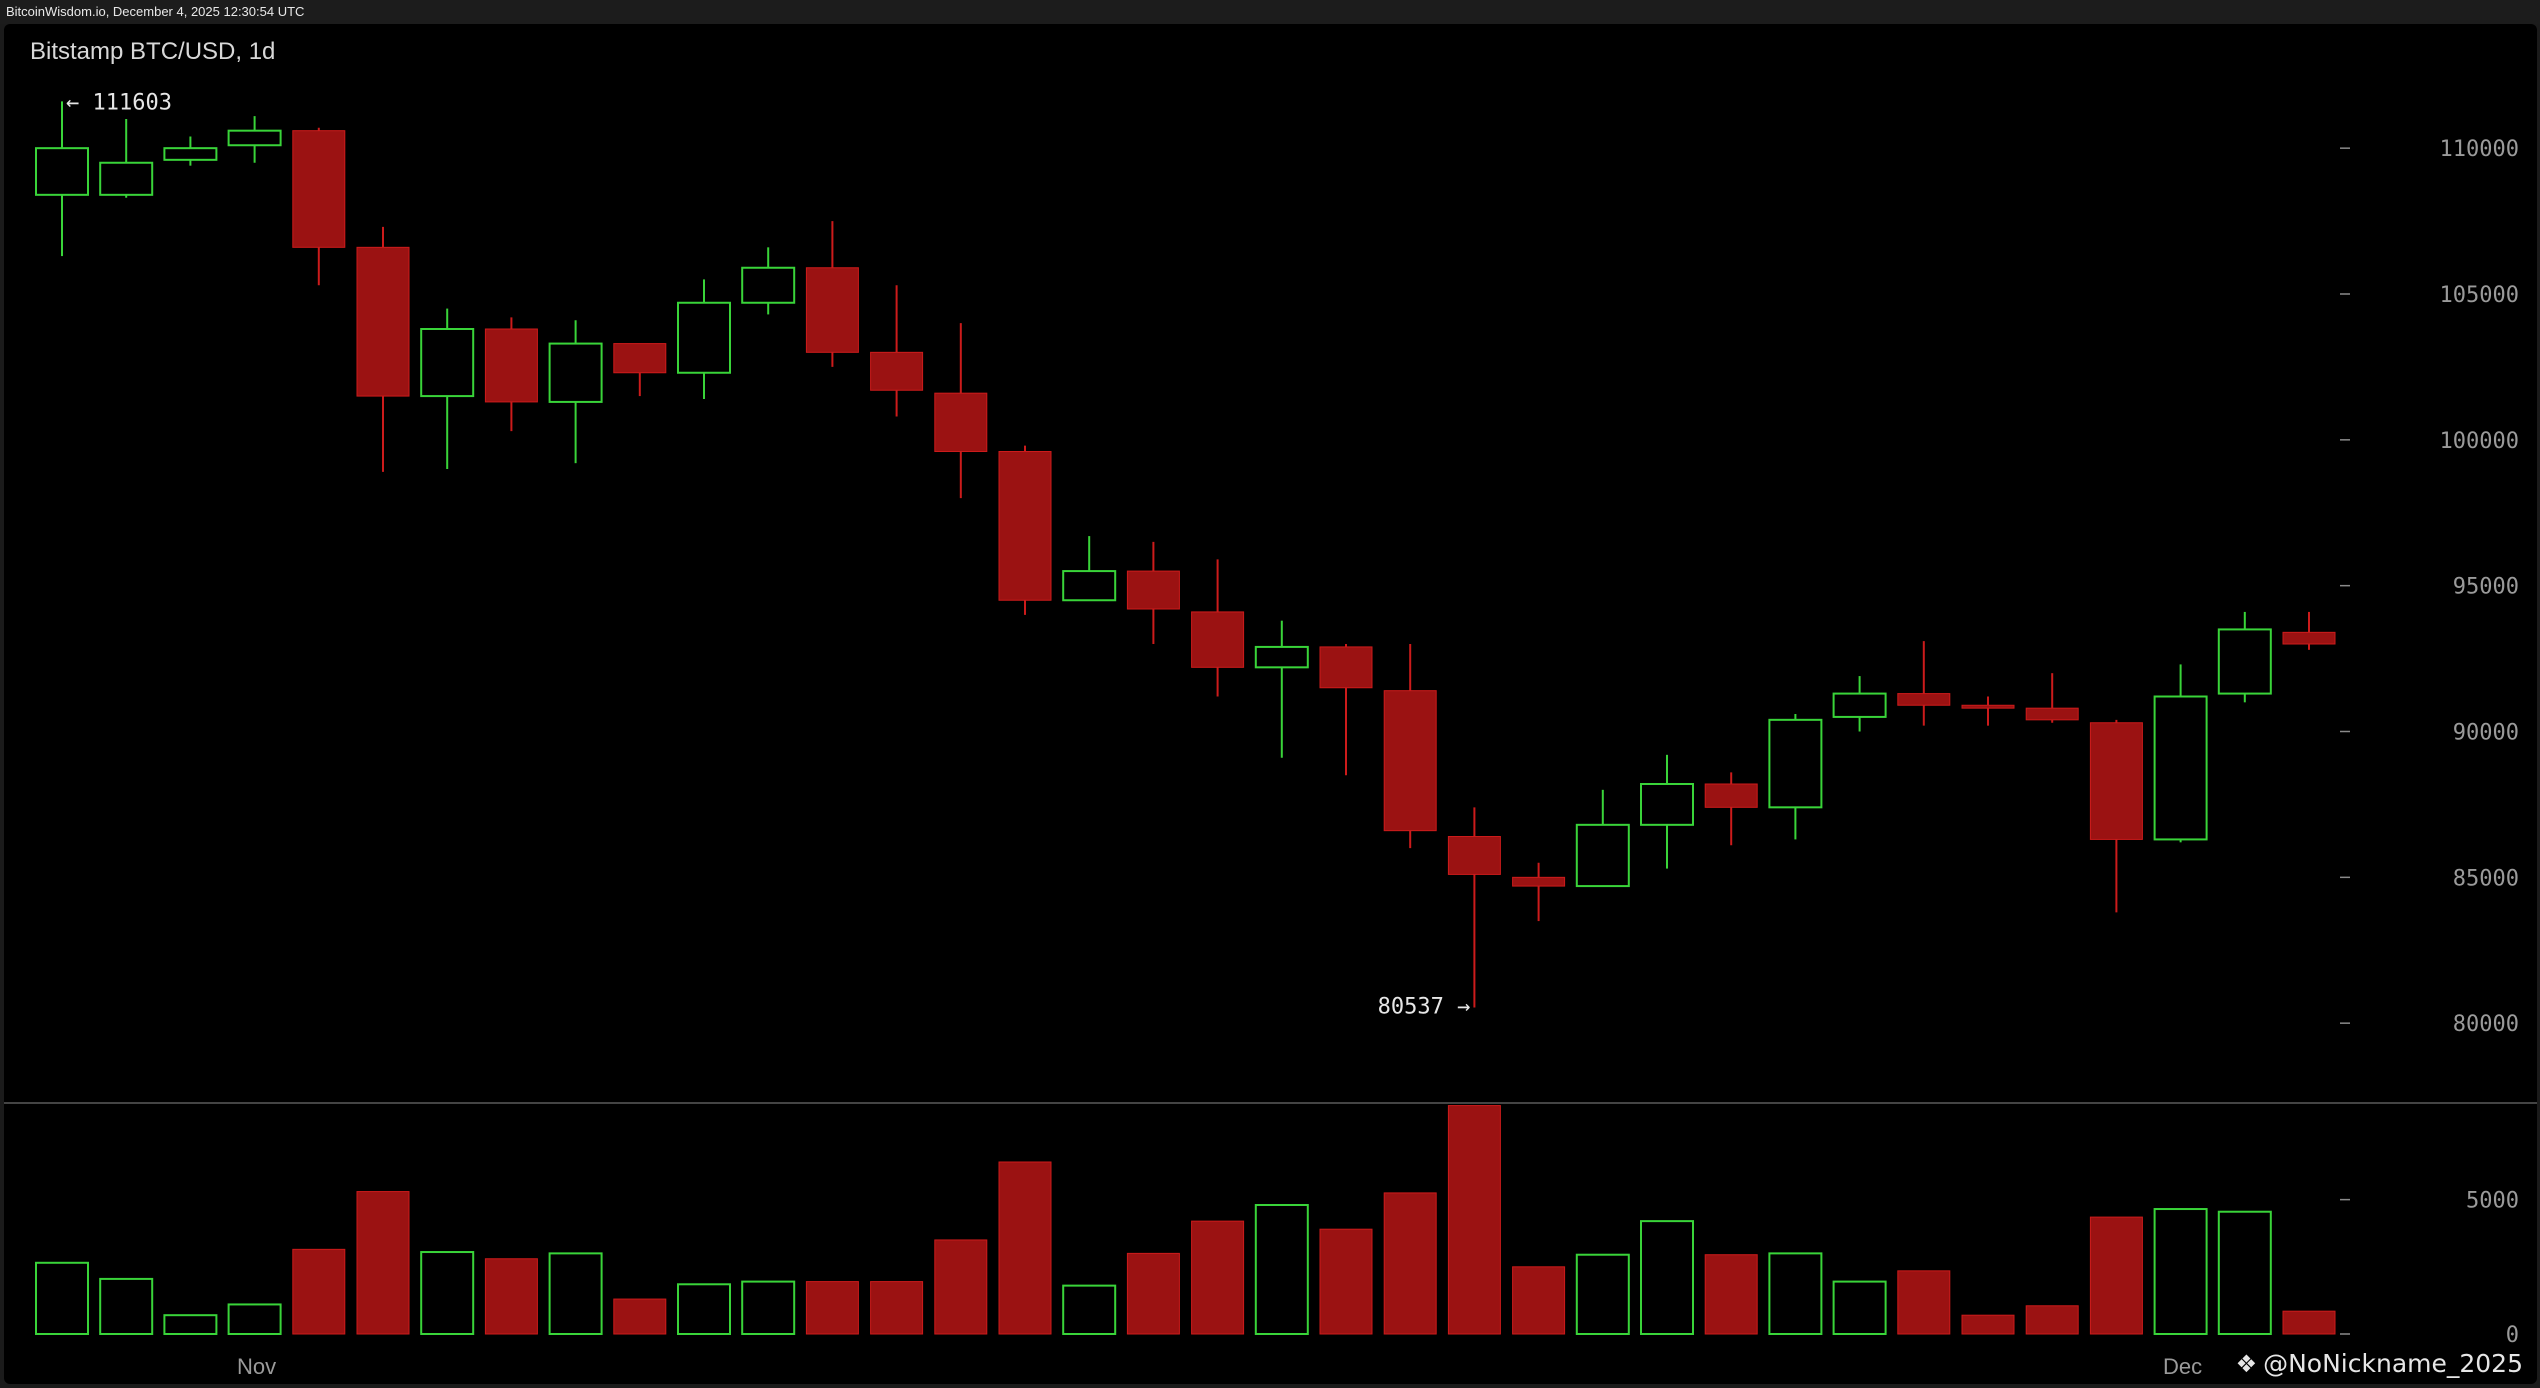 The width and height of the screenshot is (2540, 1388). What do you see at coordinates (119, 102) in the screenshot?
I see `high-annotation: ← 111603` at bounding box center [119, 102].